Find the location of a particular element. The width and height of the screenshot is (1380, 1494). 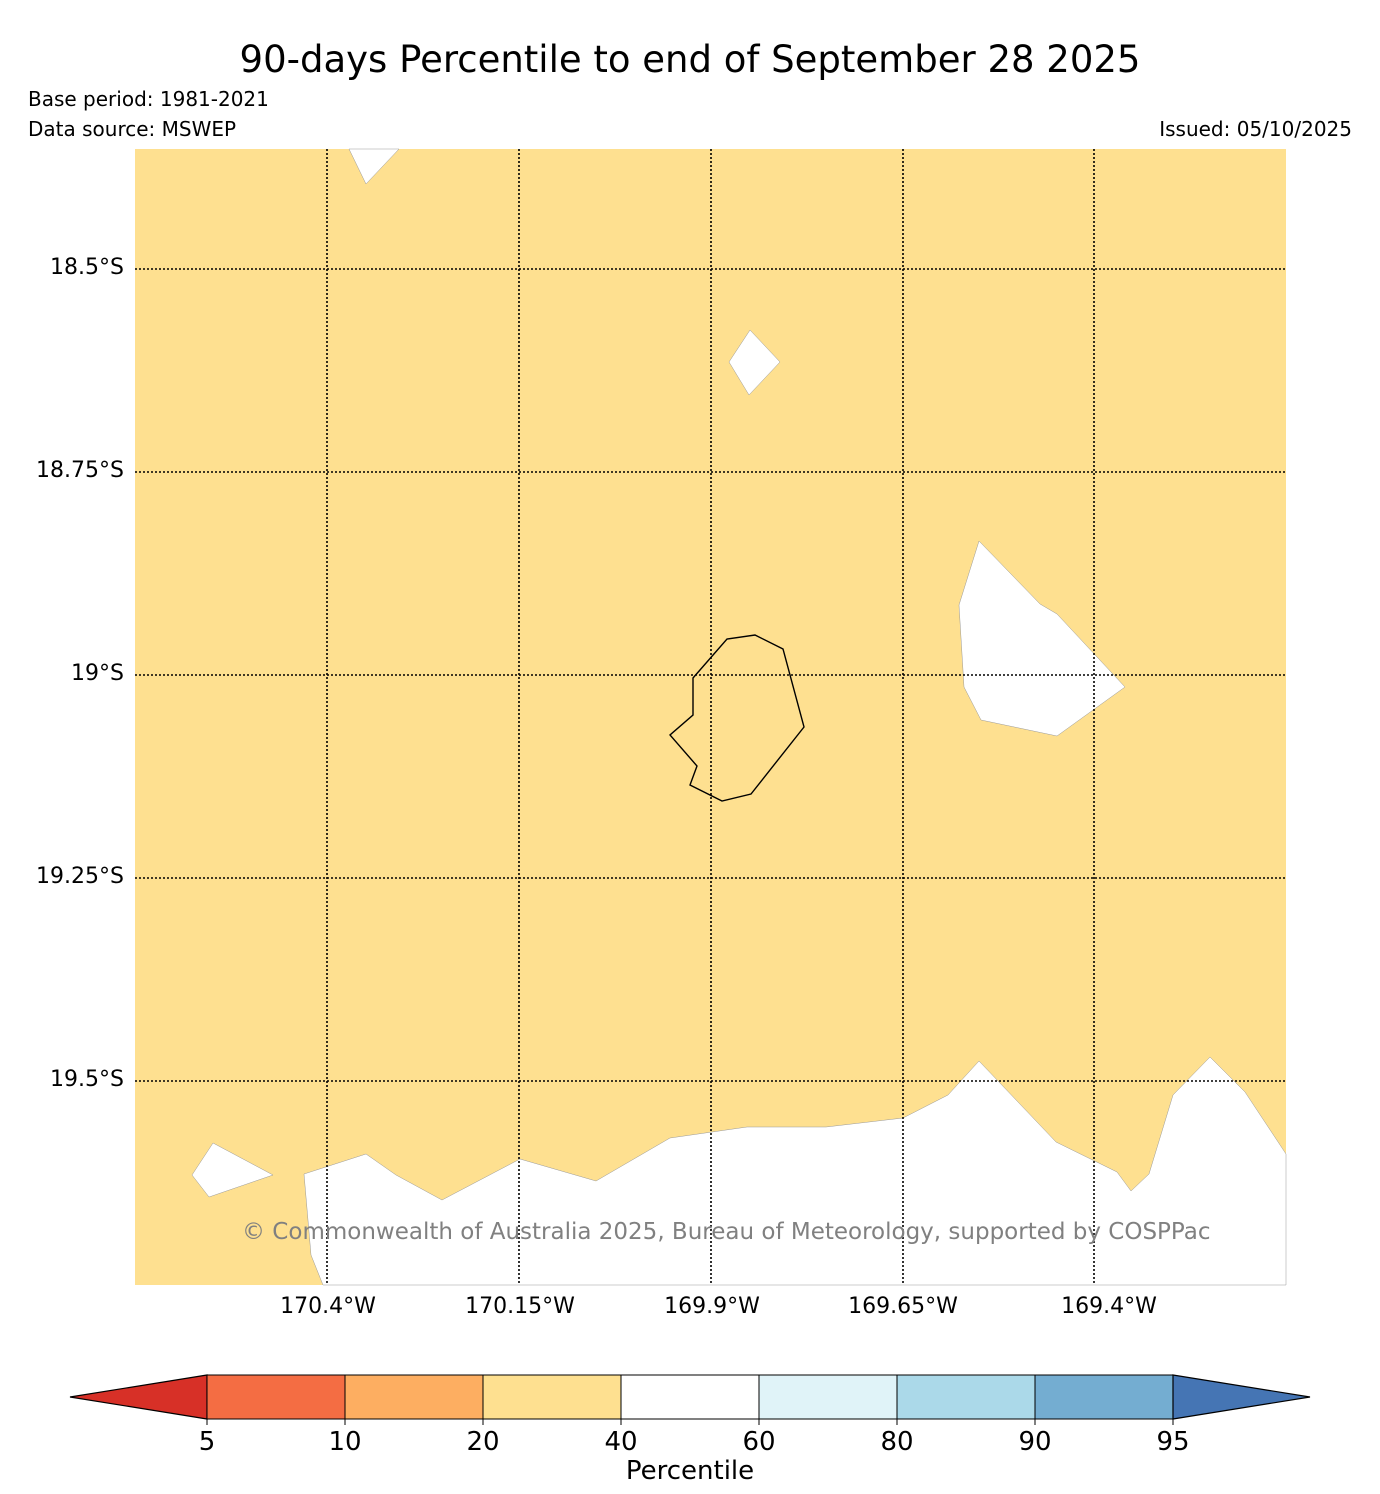

colorbar-label: Percentile is located at coordinates (690, 1471).